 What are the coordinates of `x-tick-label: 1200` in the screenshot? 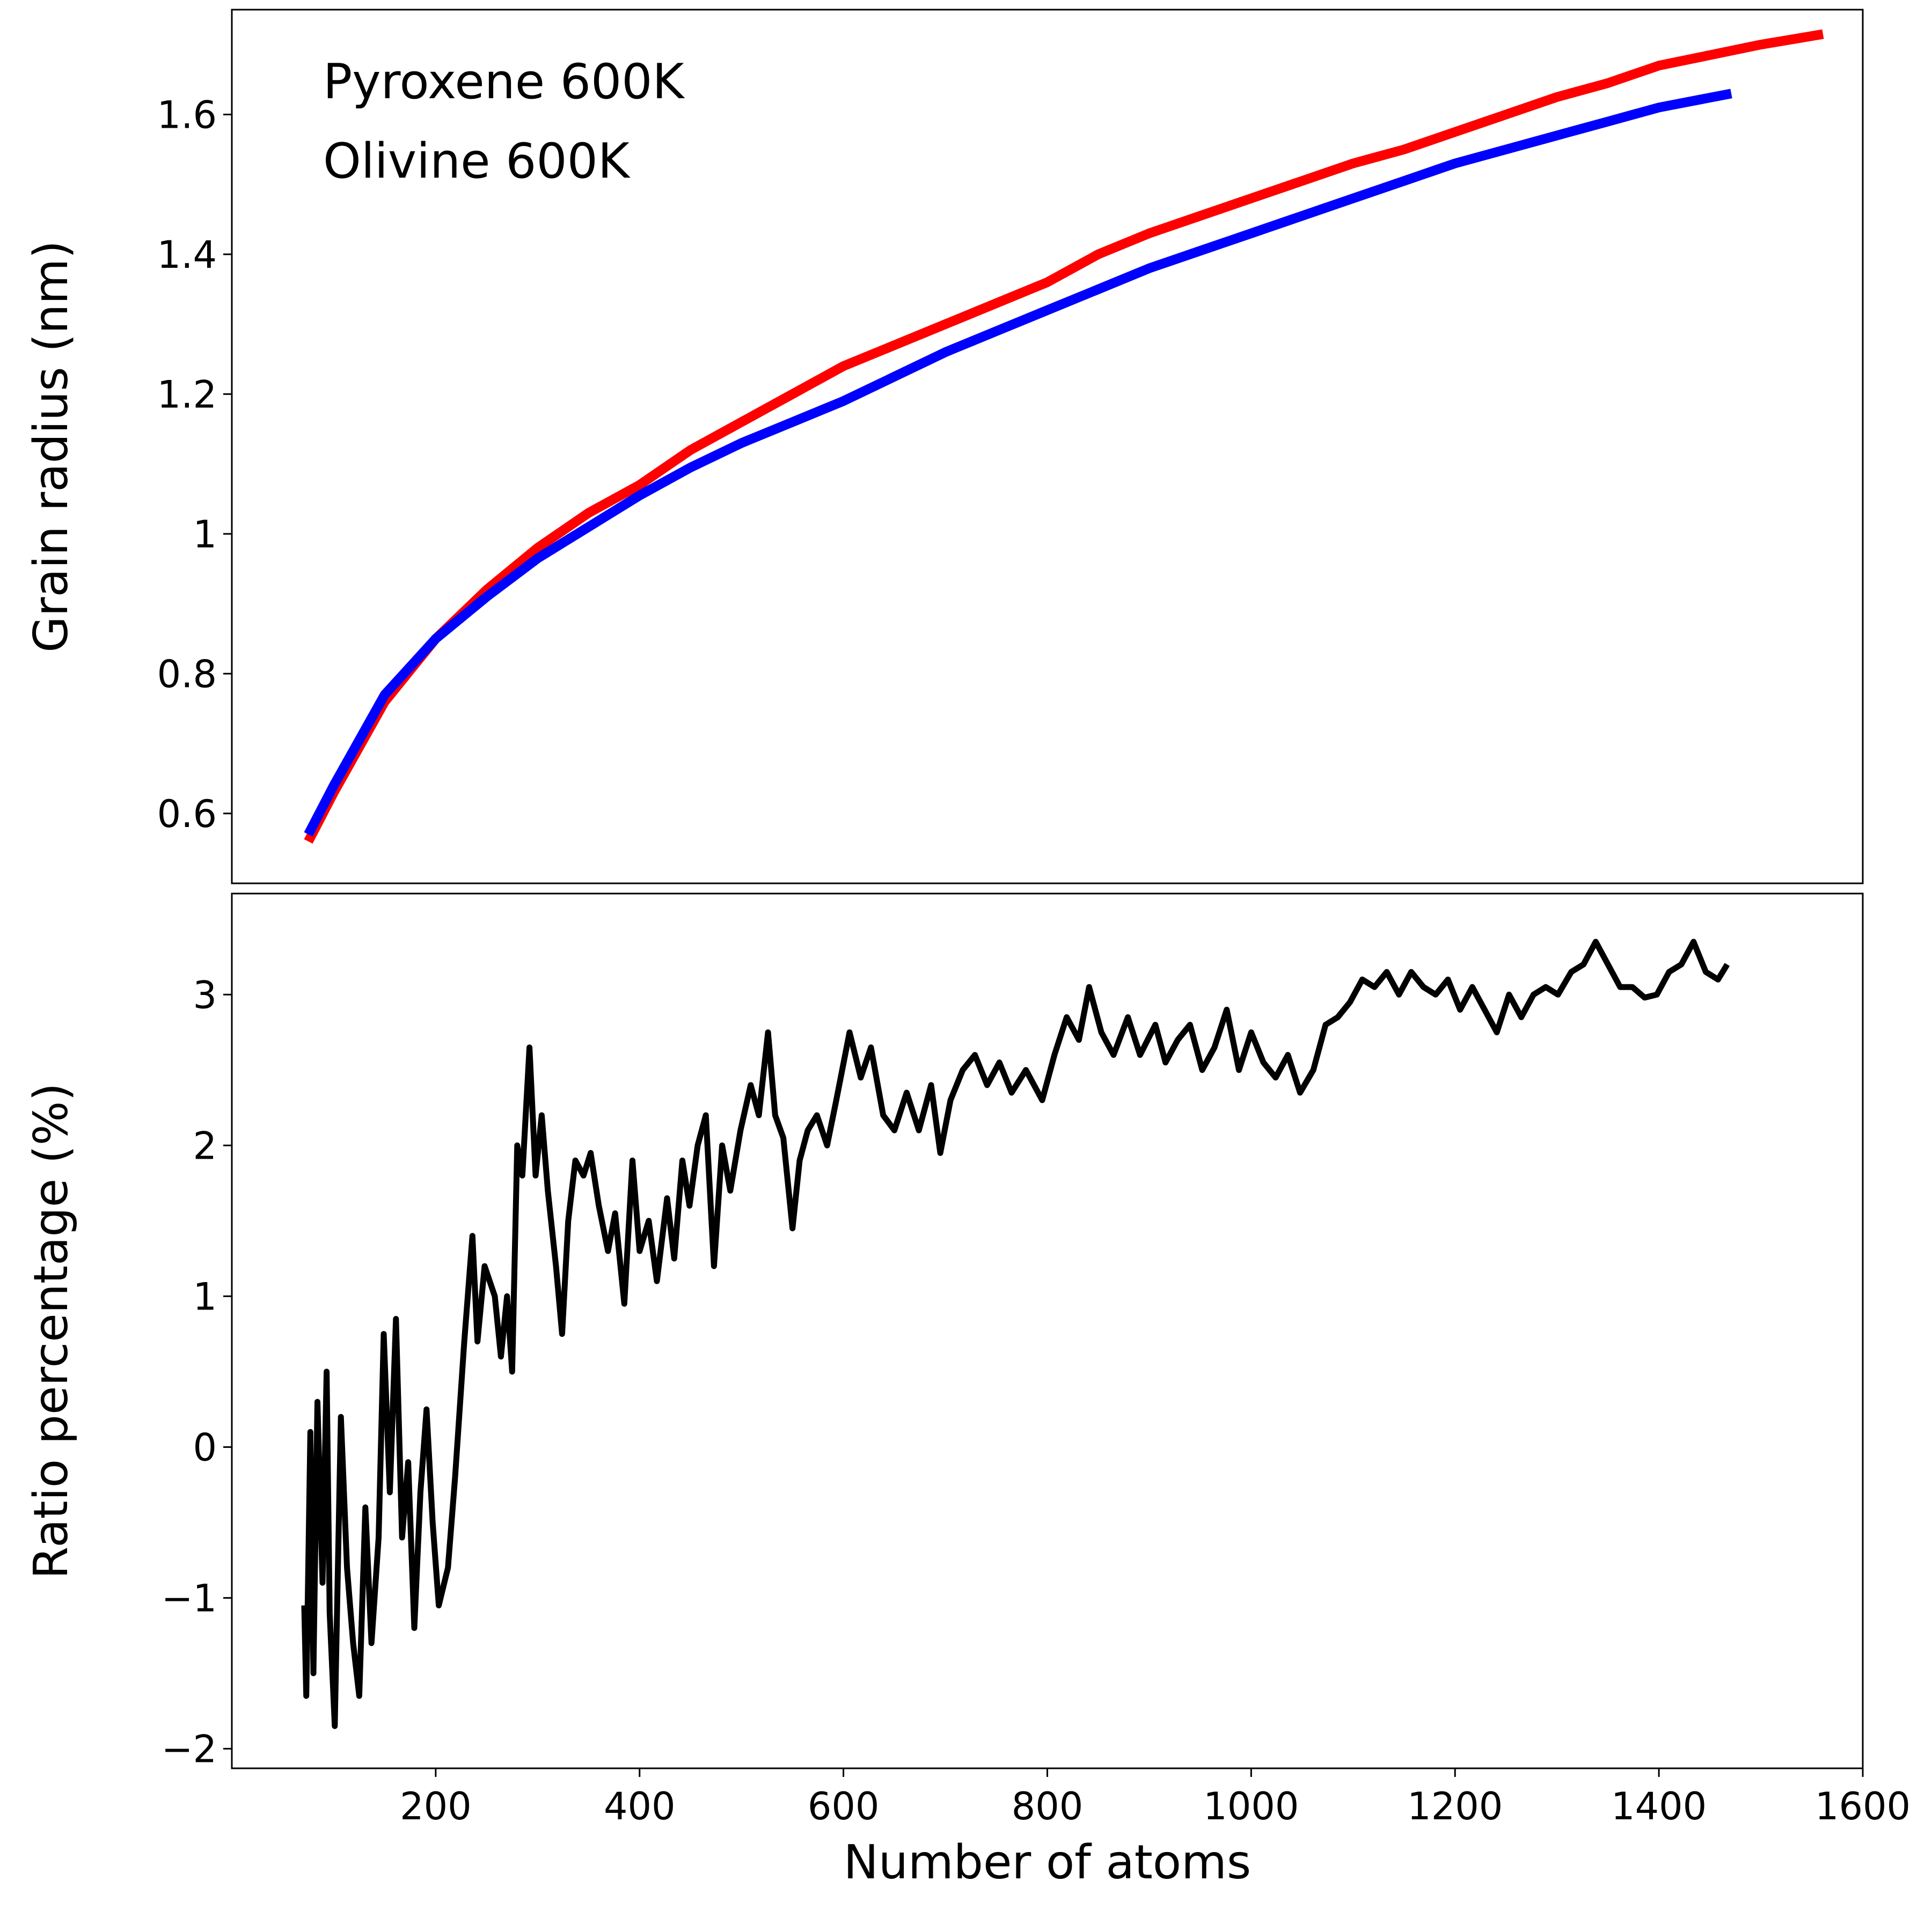 It's located at (1455, 1806).